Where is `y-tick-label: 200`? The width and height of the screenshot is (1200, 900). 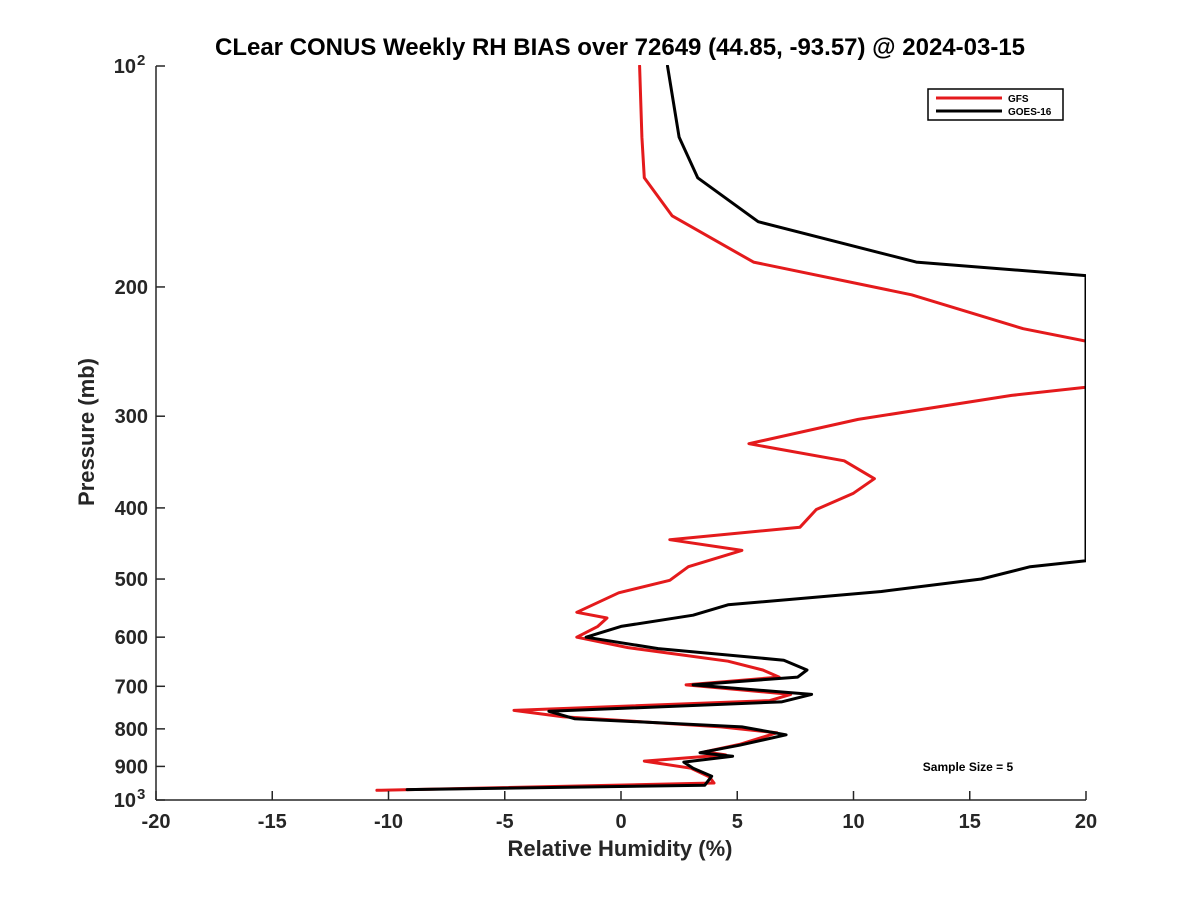 y-tick-label: 200 is located at coordinates (131, 288).